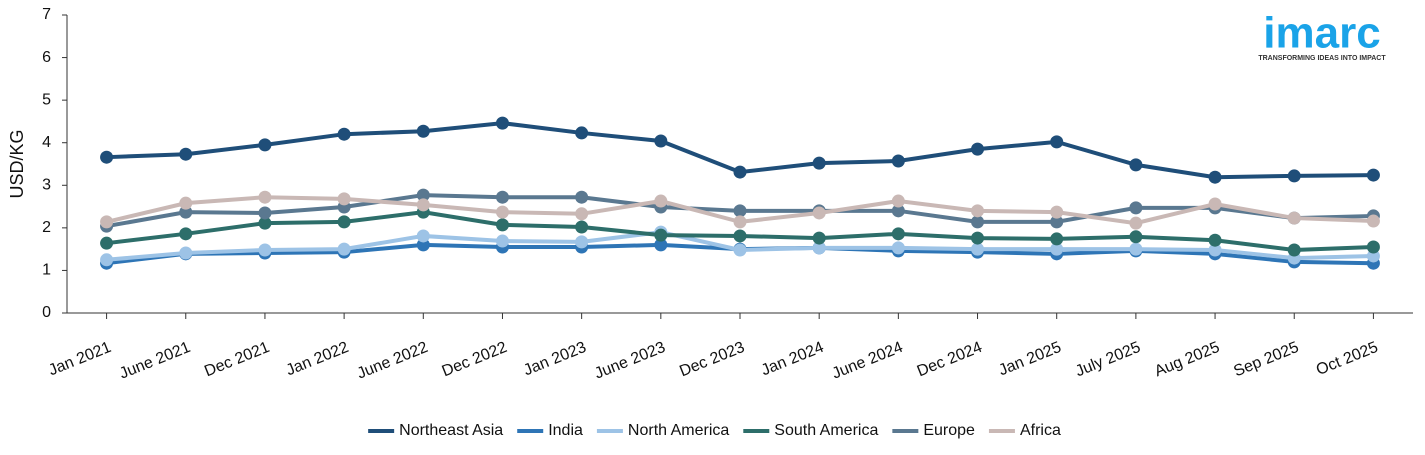 The height and width of the screenshot is (455, 1425). What do you see at coordinates (1040, 430) in the screenshot?
I see `legend-label: Africa` at bounding box center [1040, 430].